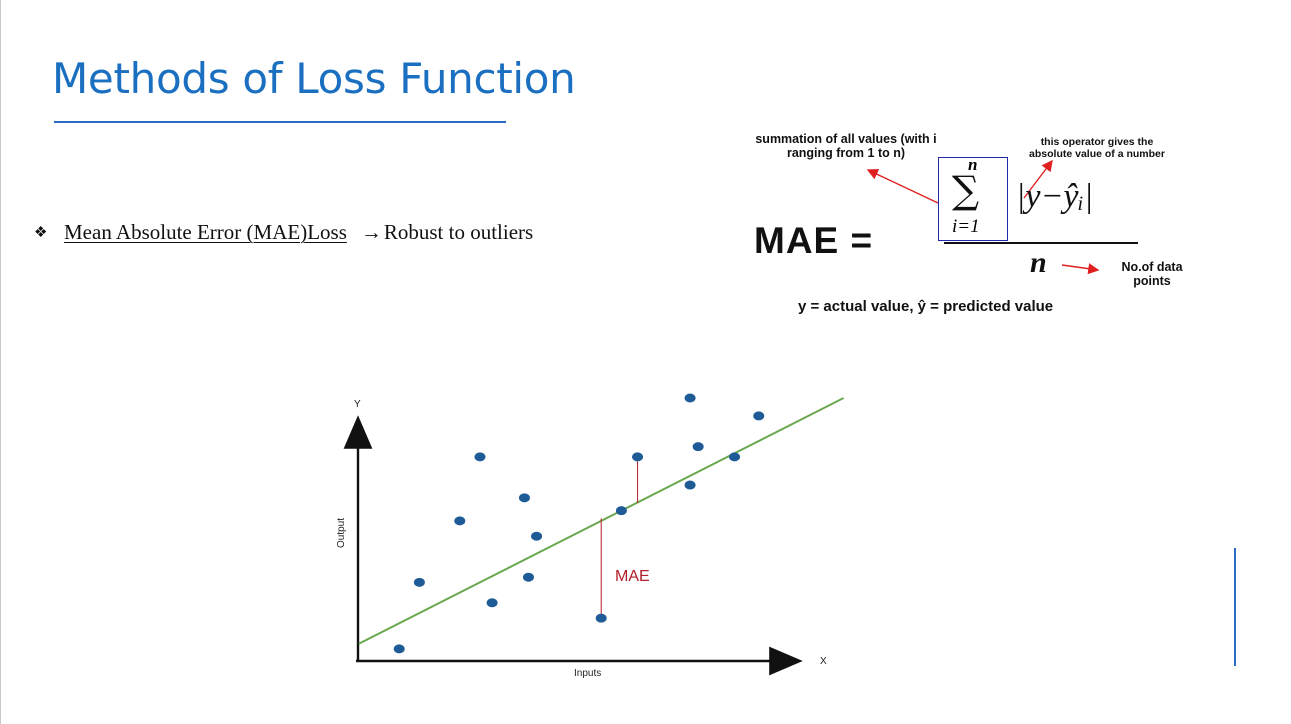 The height and width of the screenshot is (724, 1291). What do you see at coordinates (823, 661) in the screenshot?
I see `x-axis-letter: X` at bounding box center [823, 661].